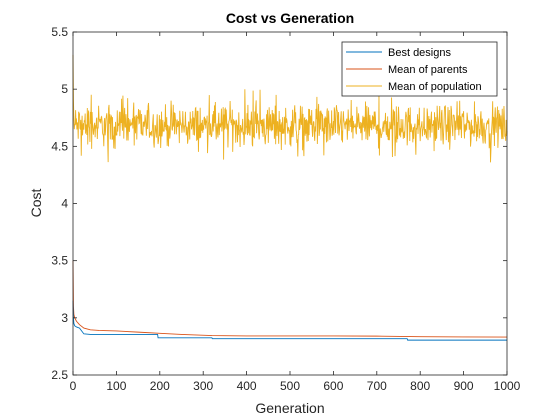  What do you see at coordinates (377, 386) in the screenshot?
I see `x-tick-label: 700` at bounding box center [377, 386].